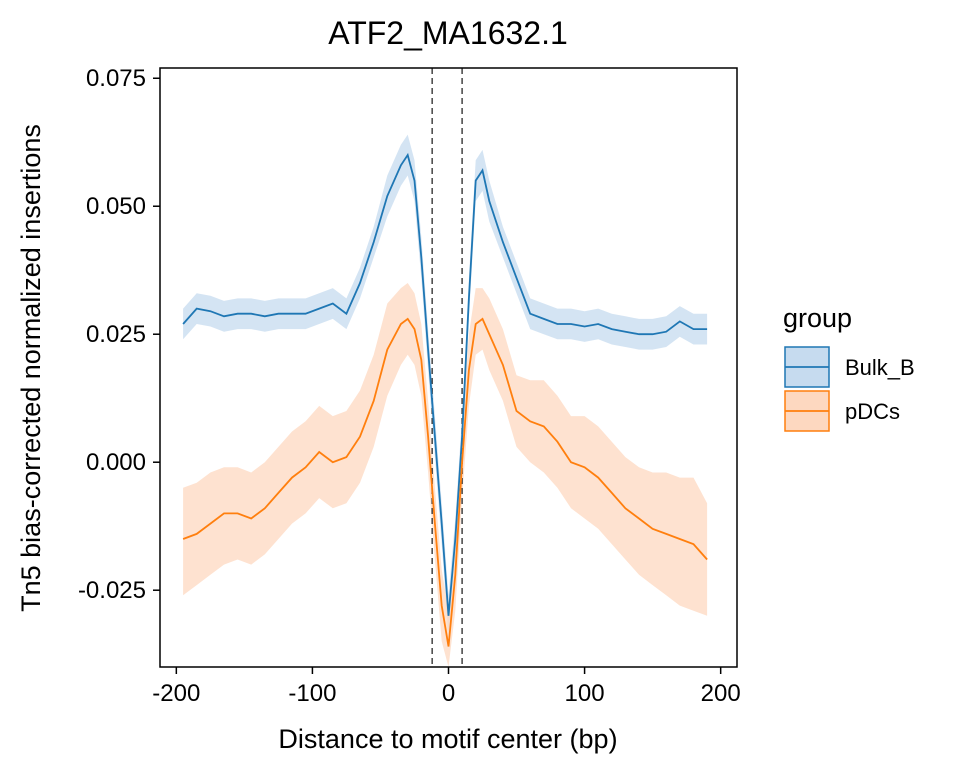  Describe the element at coordinates (112, 590) in the screenshot. I see `y-tick-label: -0.025` at that location.